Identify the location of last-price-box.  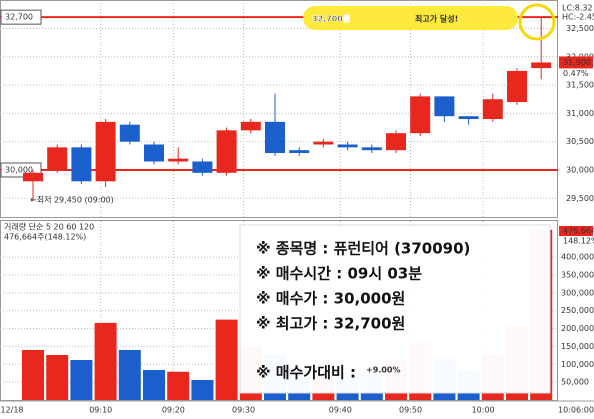
(576, 62).